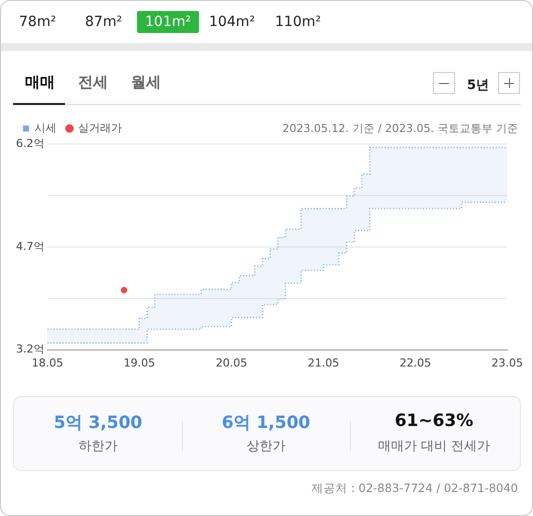 The height and width of the screenshot is (516, 533). Describe the element at coordinates (232, 22) in the screenshot. I see `text: 104m²` at that location.